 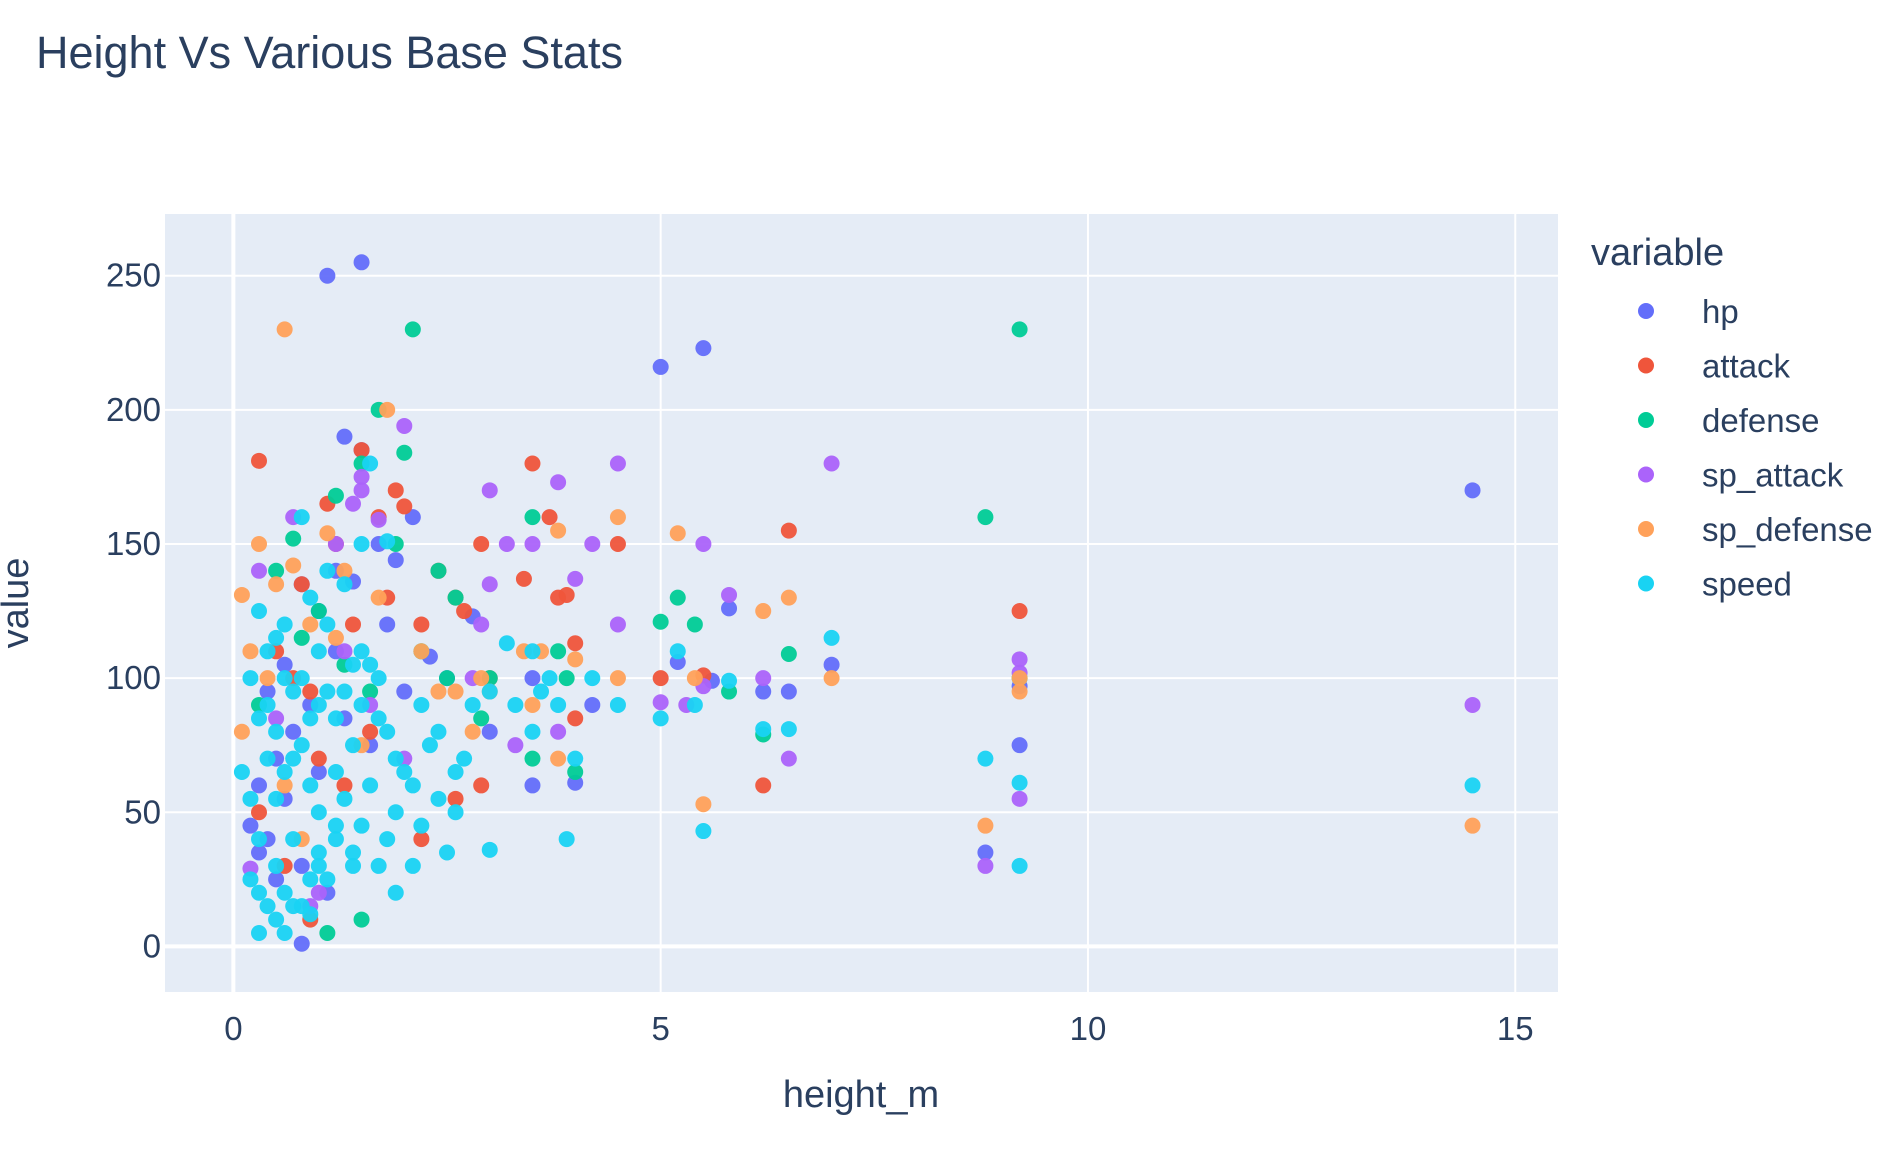 What do you see at coordinates (329, 52) in the screenshot?
I see `chart-title: Height Vs Various Base Stats` at bounding box center [329, 52].